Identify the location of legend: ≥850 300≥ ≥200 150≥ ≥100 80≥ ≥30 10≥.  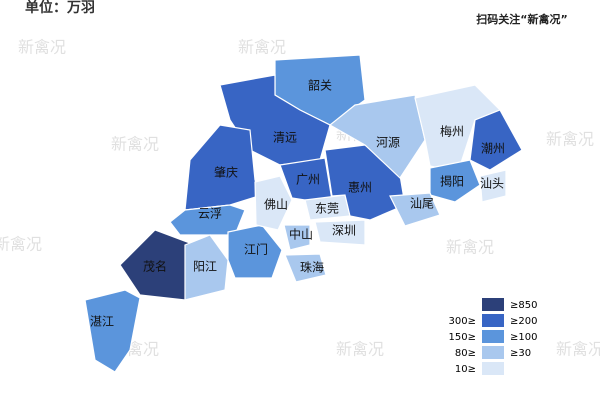
(493, 336).